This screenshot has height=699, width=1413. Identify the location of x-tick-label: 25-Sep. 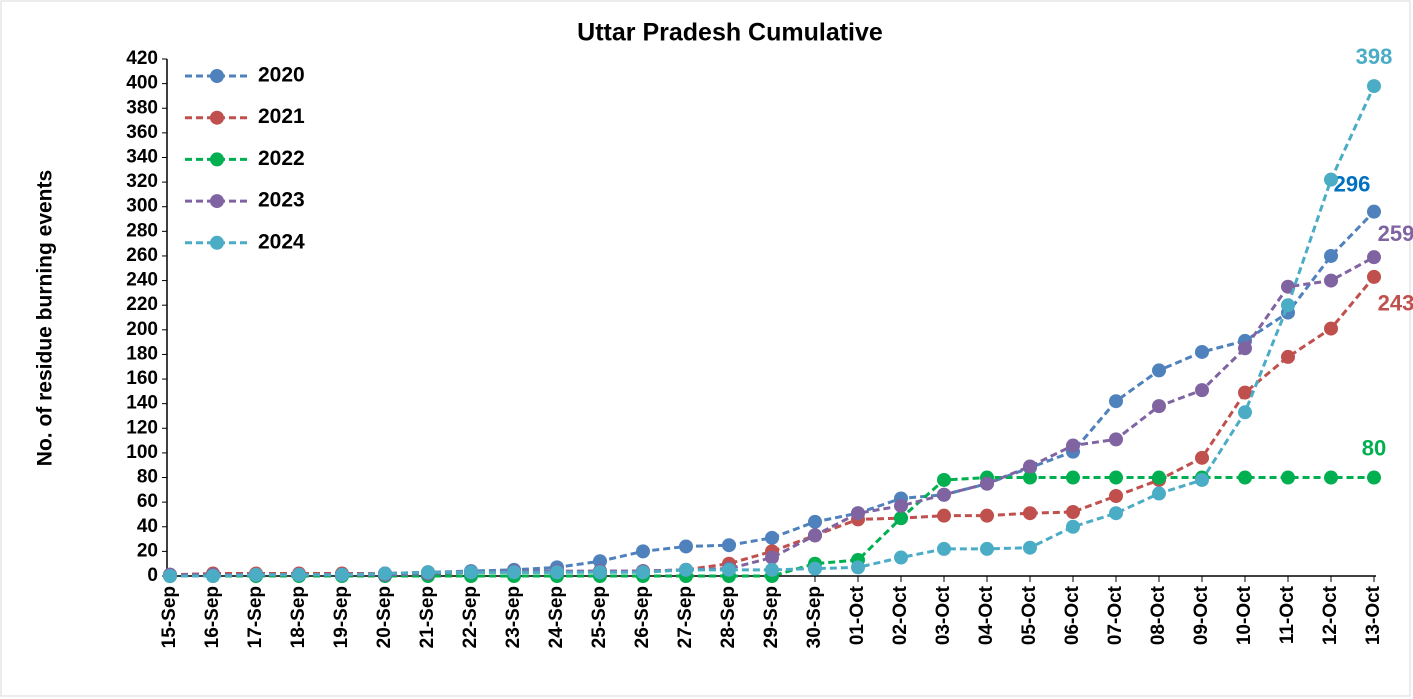
(599, 617).